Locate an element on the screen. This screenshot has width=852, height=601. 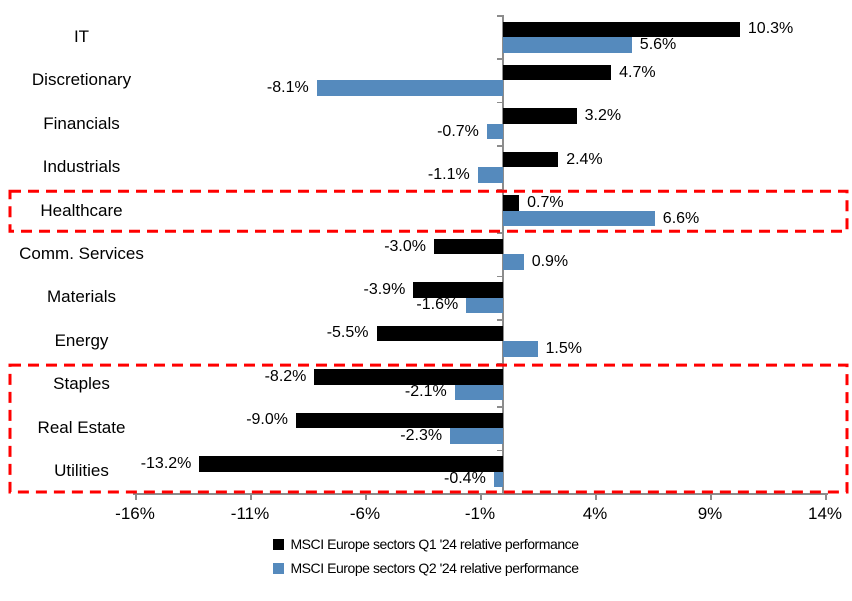
value-label: 0.7% is located at coordinates (545, 203).